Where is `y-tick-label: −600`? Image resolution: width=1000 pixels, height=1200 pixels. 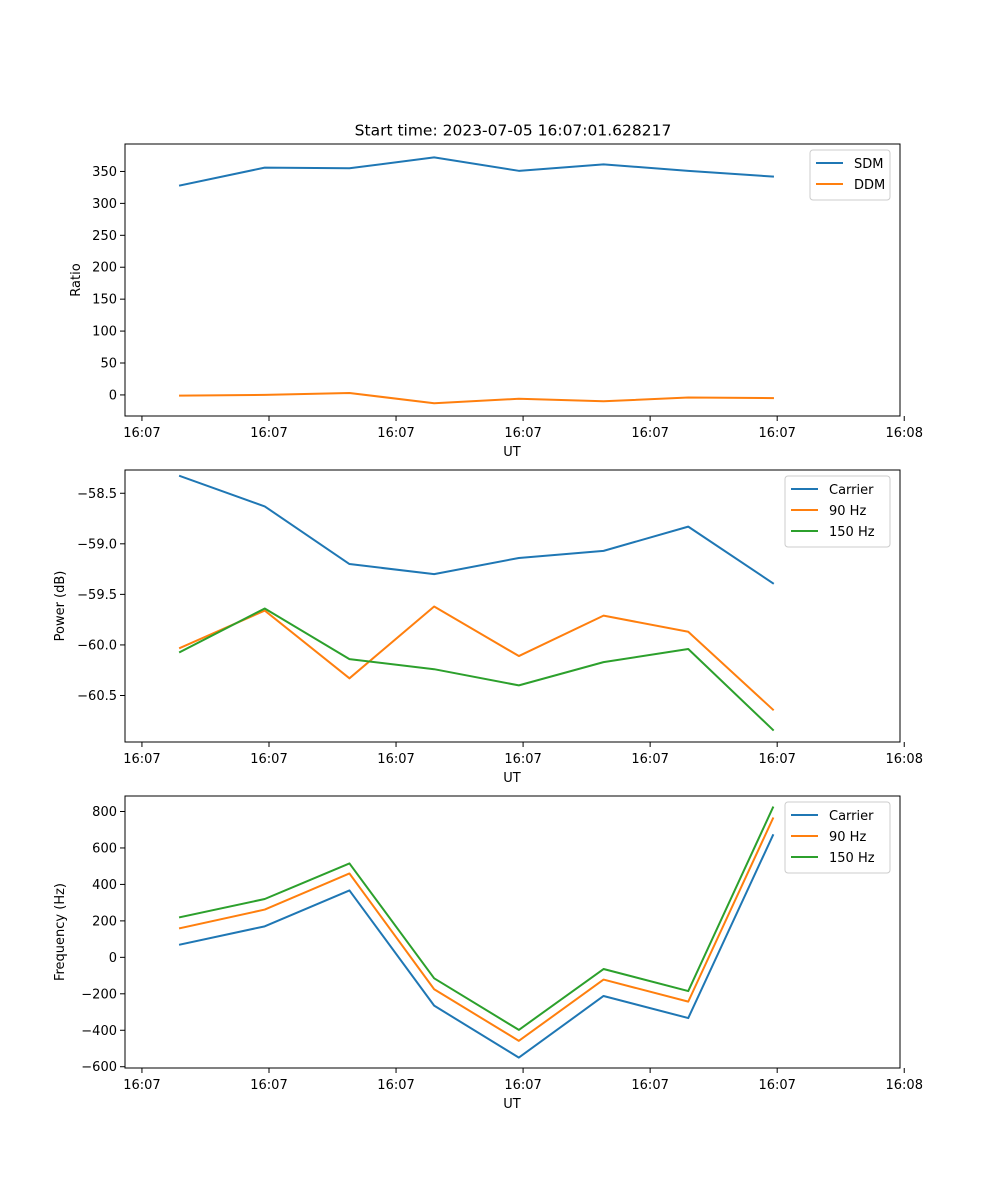 y-tick-label: −600 is located at coordinates (99, 1067).